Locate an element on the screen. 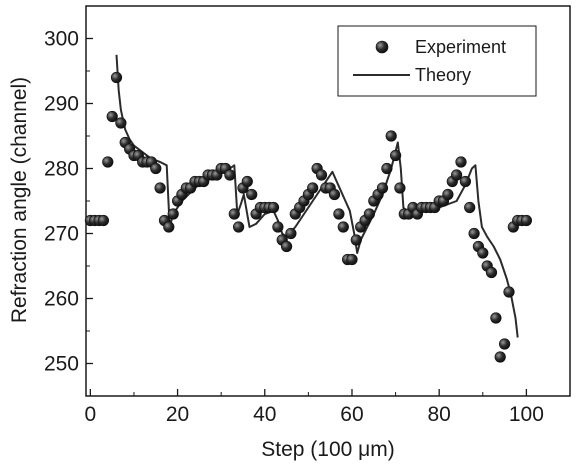  x-tick-label-0: 0 is located at coordinates (91, 414).